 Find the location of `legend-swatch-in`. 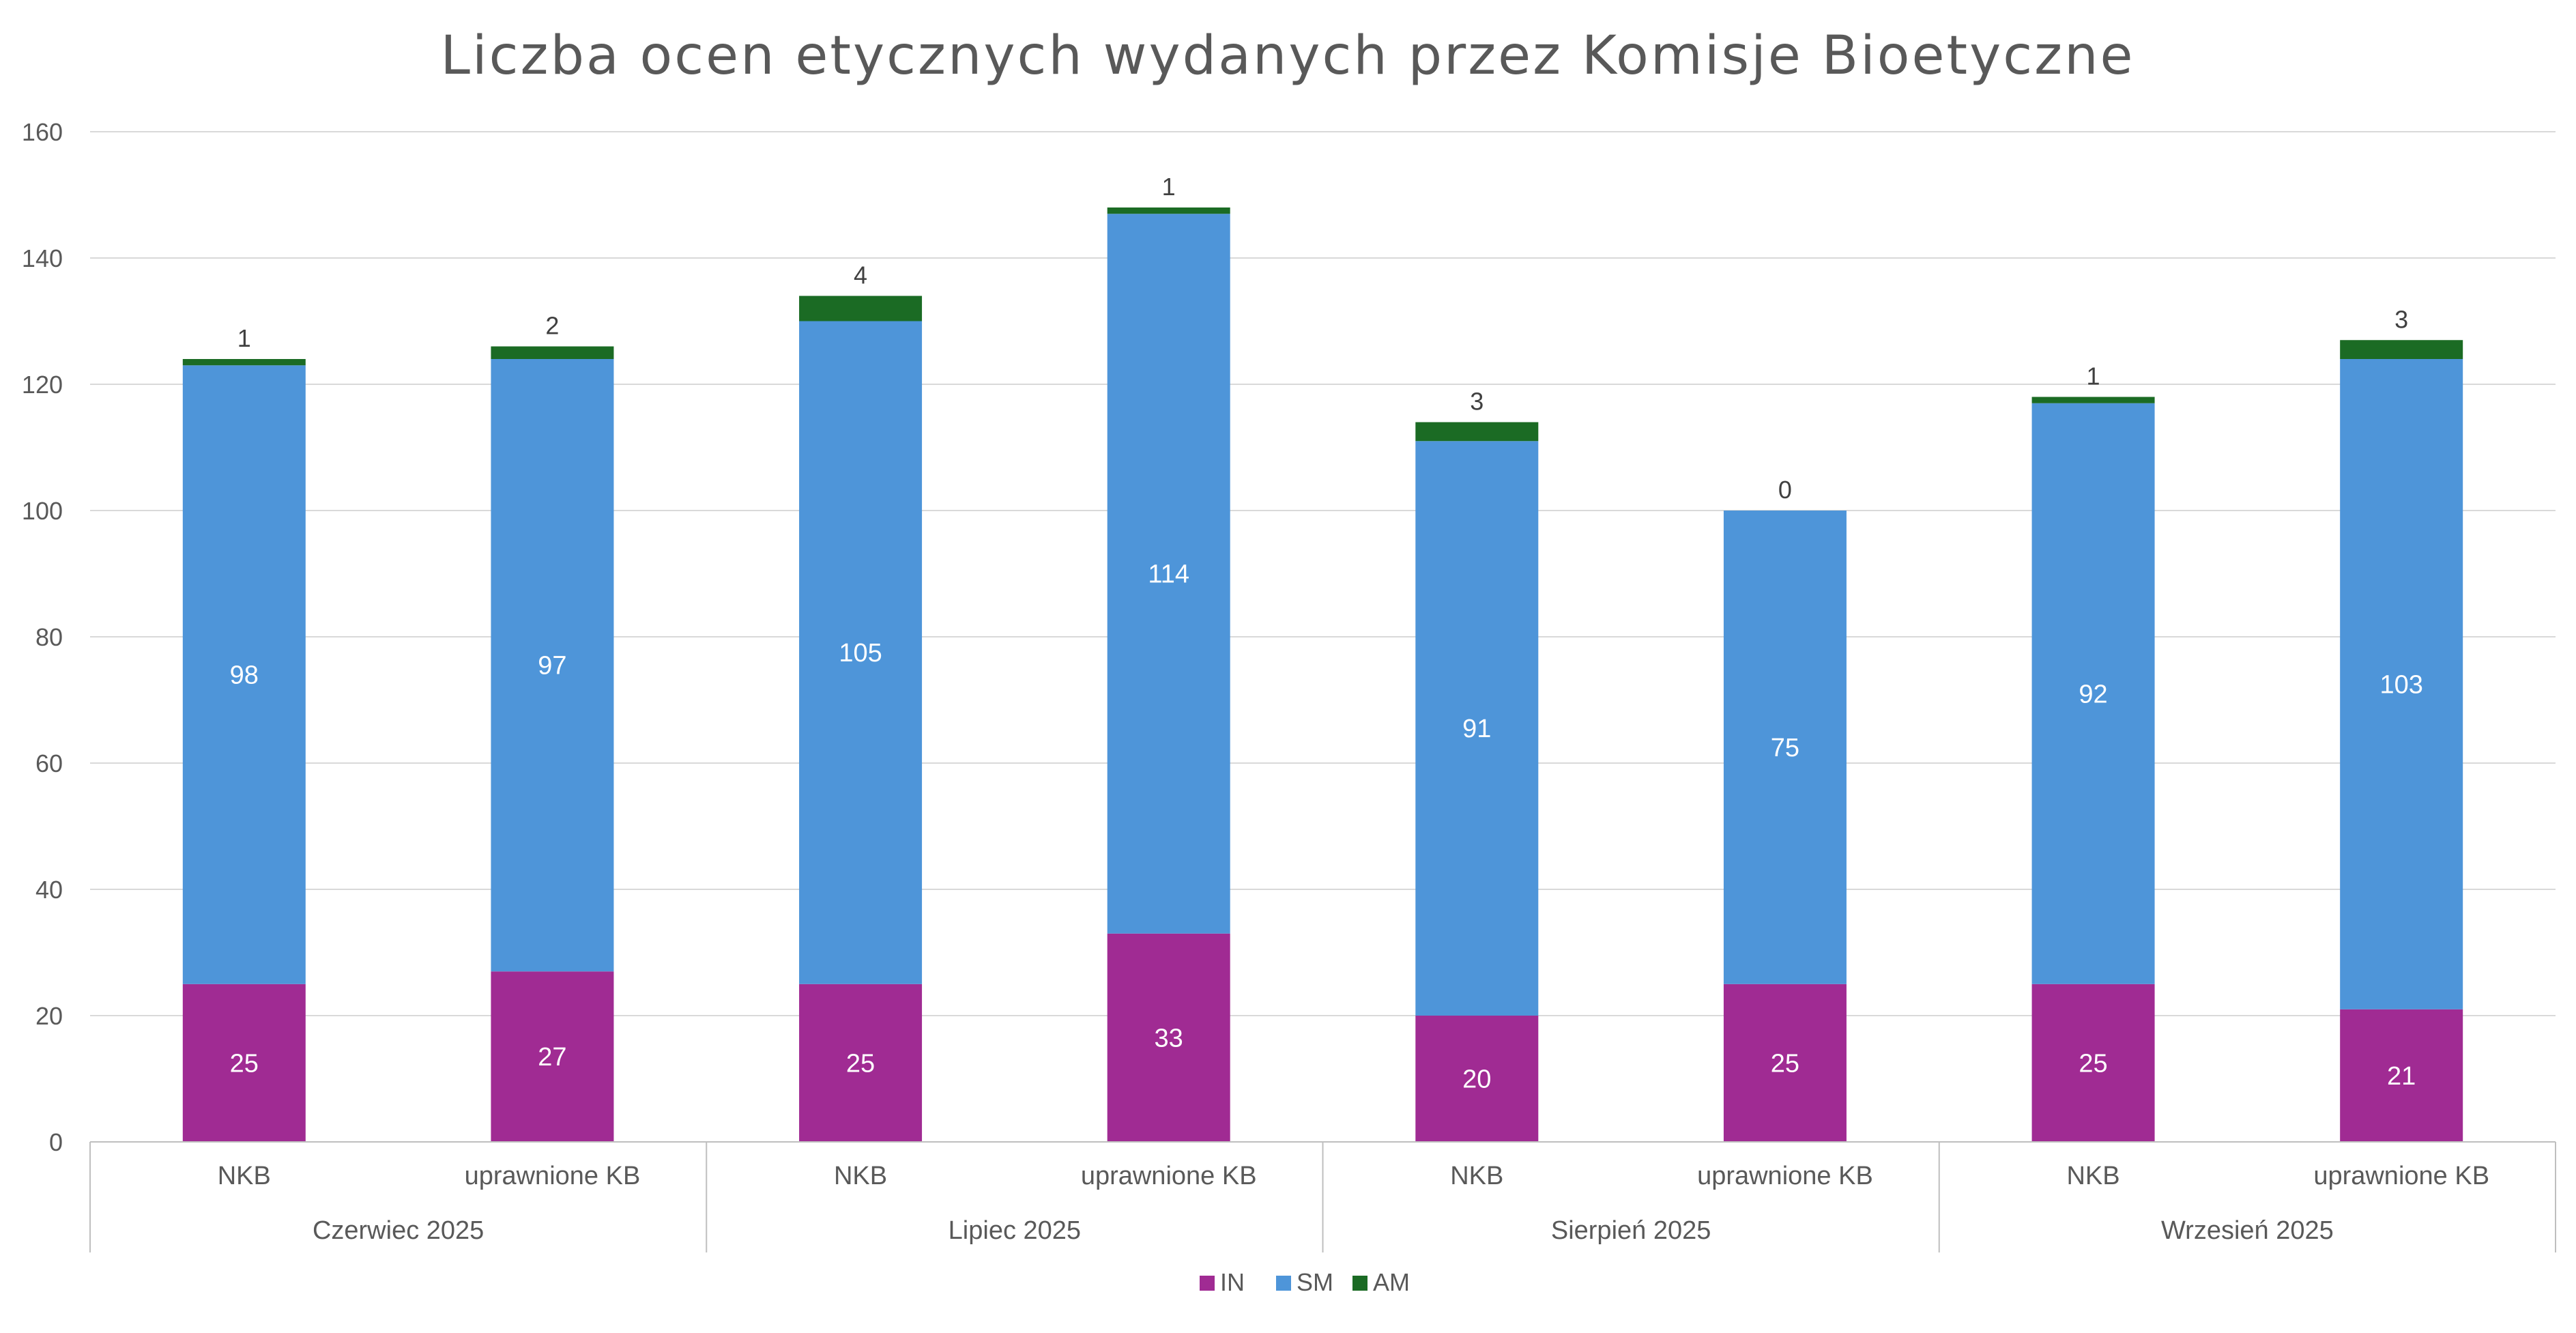

legend-swatch-in is located at coordinates (1207, 1283).